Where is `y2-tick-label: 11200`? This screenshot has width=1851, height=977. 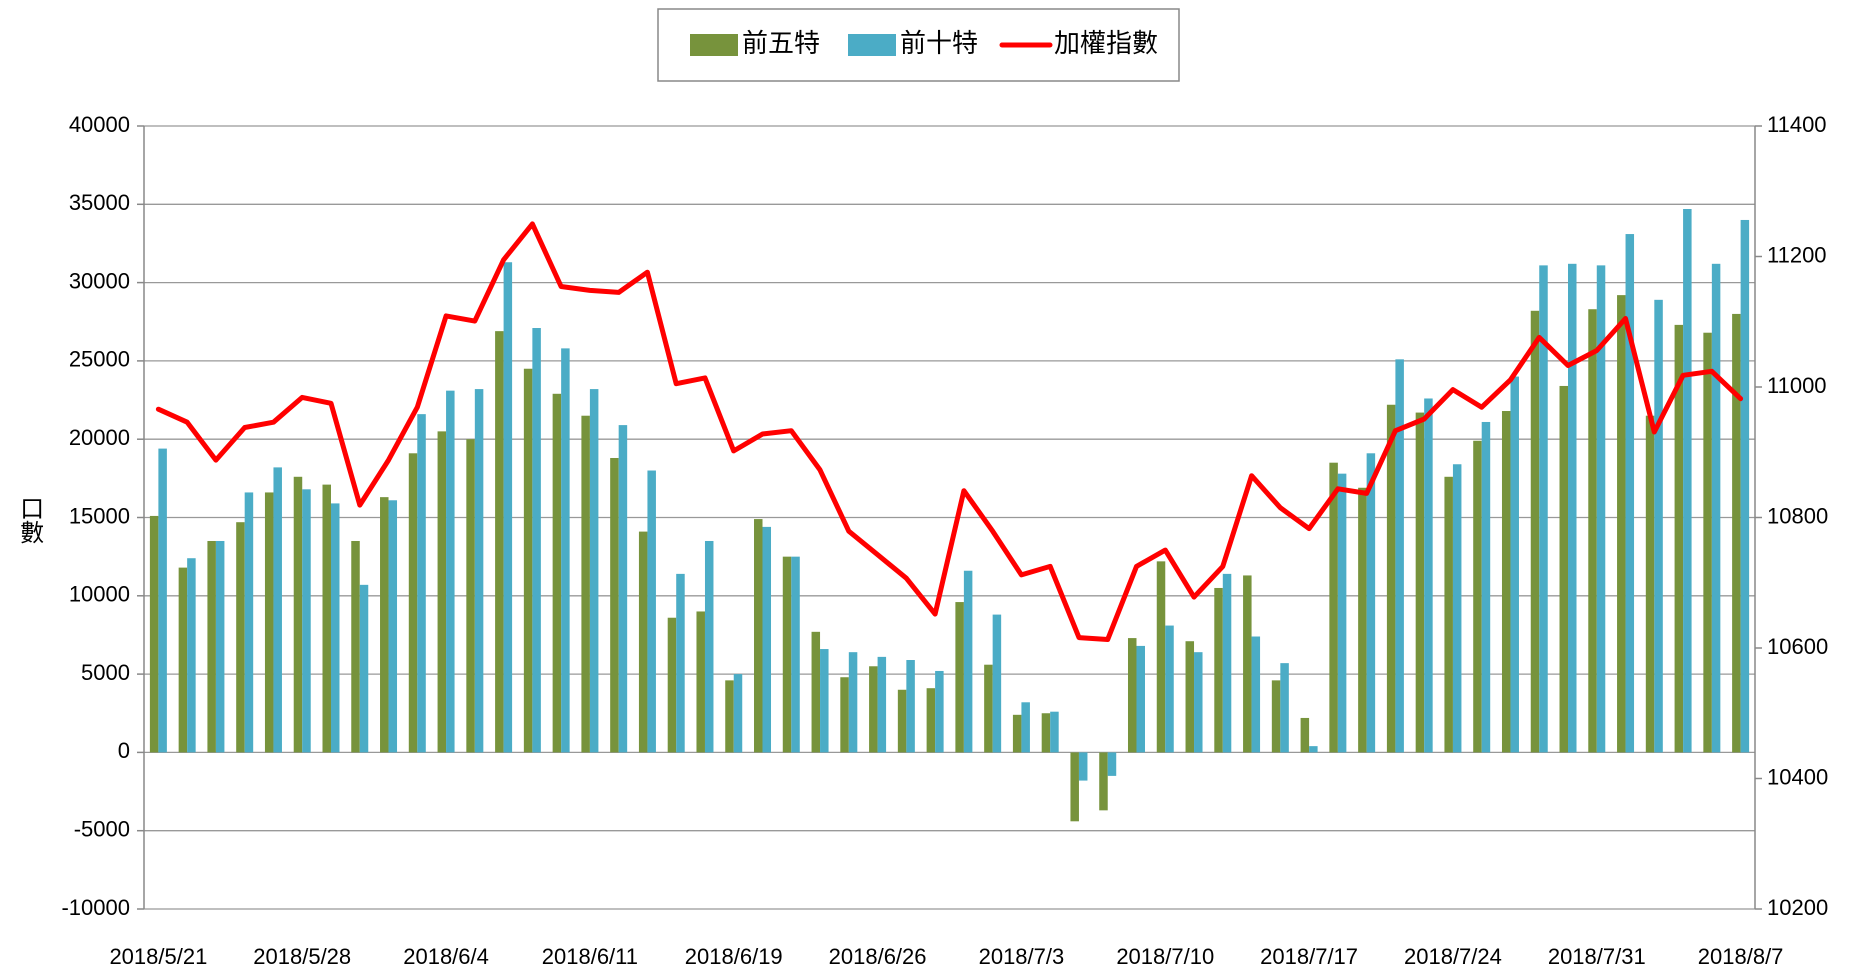
y2-tick-label: 11200 is located at coordinates (1797, 254).